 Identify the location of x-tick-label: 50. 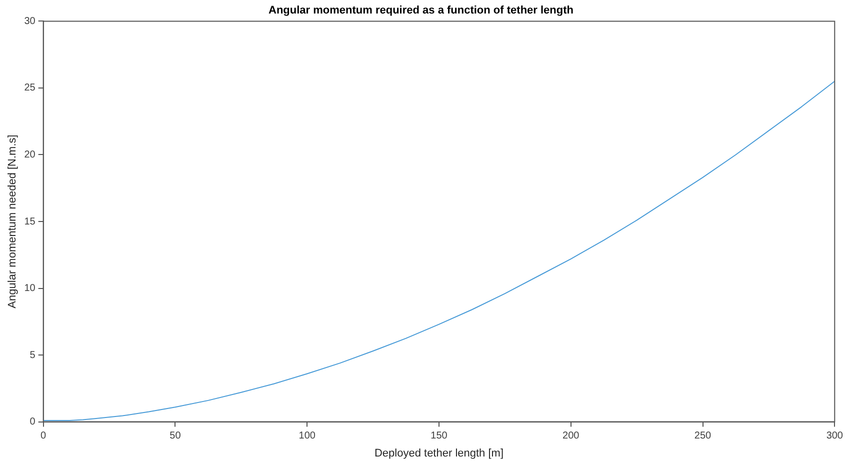
(176, 436).